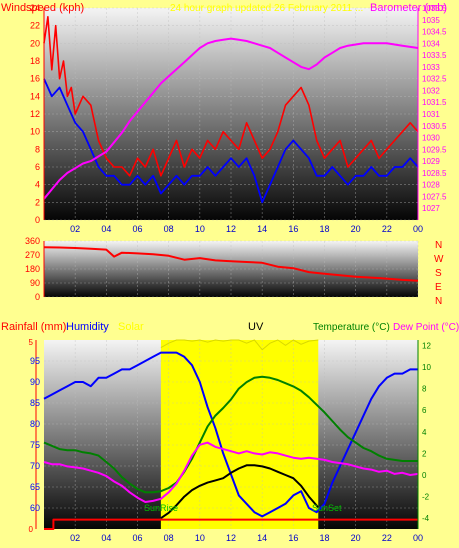  Describe the element at coordinates (434, 32) in the screenshot. I see `y2-tick-label: 1034.5` at that location.